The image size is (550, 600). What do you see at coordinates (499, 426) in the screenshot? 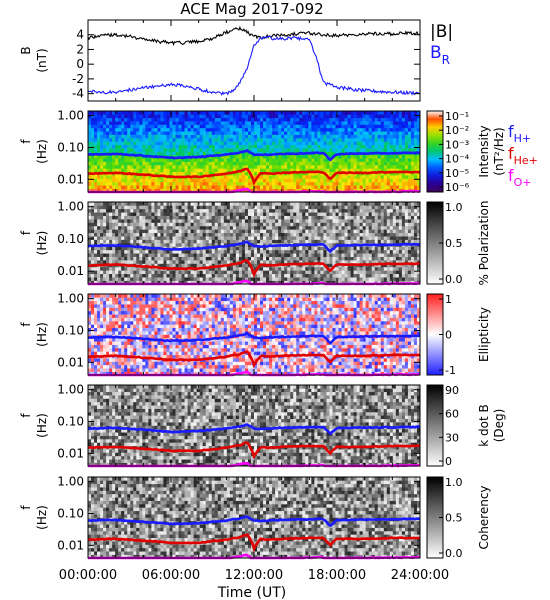
I see `colorbar-unit: (Deg)` at bounding box center [499, 426].